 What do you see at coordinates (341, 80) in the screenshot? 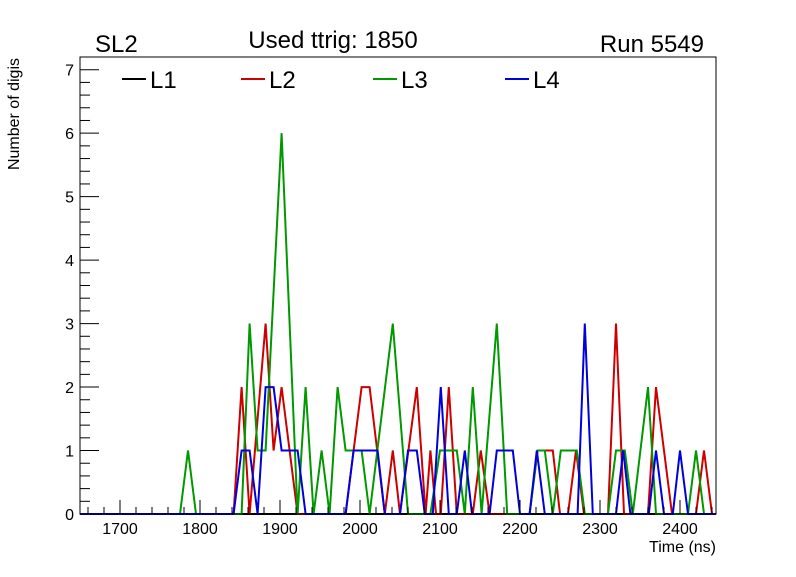
I see `legend: L1 L2 L3 L4` at bounding box center [341, 80].